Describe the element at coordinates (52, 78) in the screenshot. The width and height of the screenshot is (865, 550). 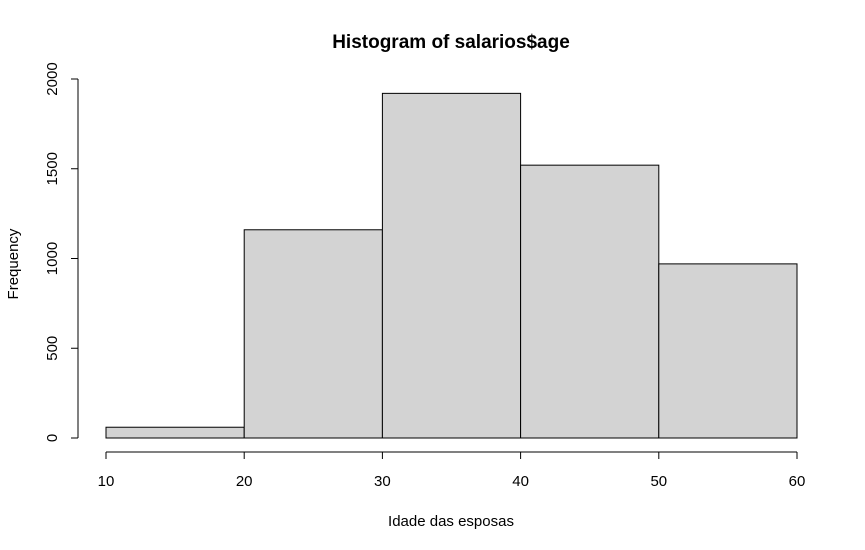
I see `y-tick-label: 2000` at that location.